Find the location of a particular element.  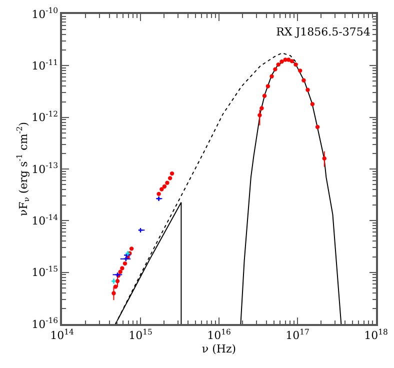

text: RX J1856.5-3754 is located at coordinates (323, 31).